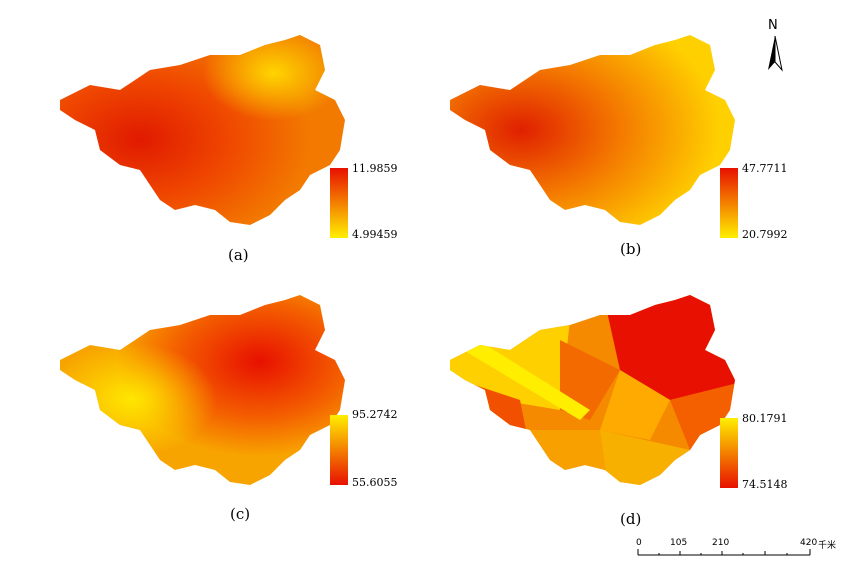 The width and height of the screenshot is (845, 578). I want to click on map-b, so click(592, 130).